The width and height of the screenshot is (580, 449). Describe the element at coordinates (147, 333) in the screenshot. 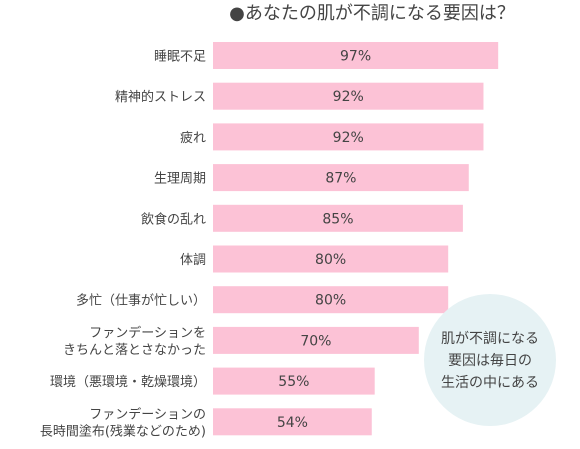

I see `category-label: ファンデーションを` at that location.